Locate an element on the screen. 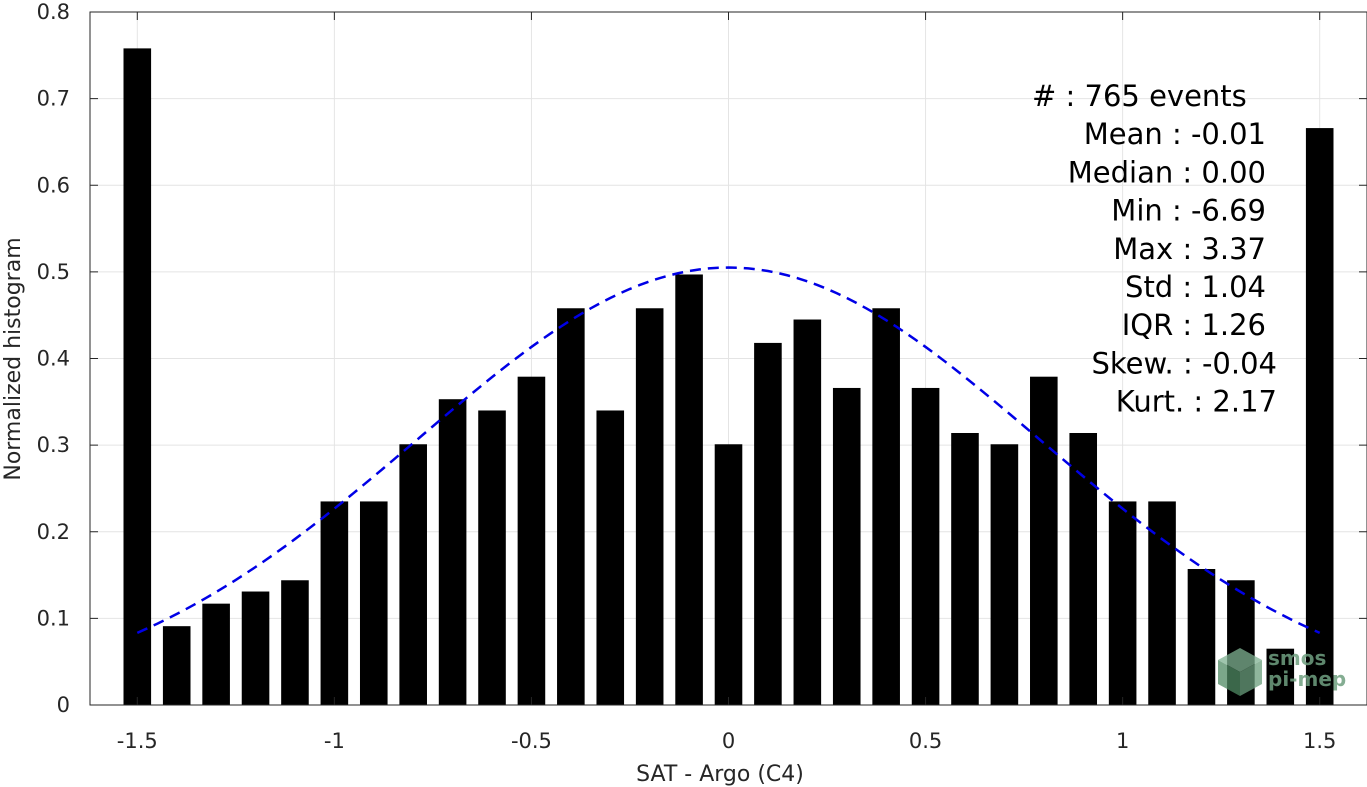 This screenshot has width=1367, height=787. x-axis-label: SAT - Argo (C4) is located at coordinates (720, 774).